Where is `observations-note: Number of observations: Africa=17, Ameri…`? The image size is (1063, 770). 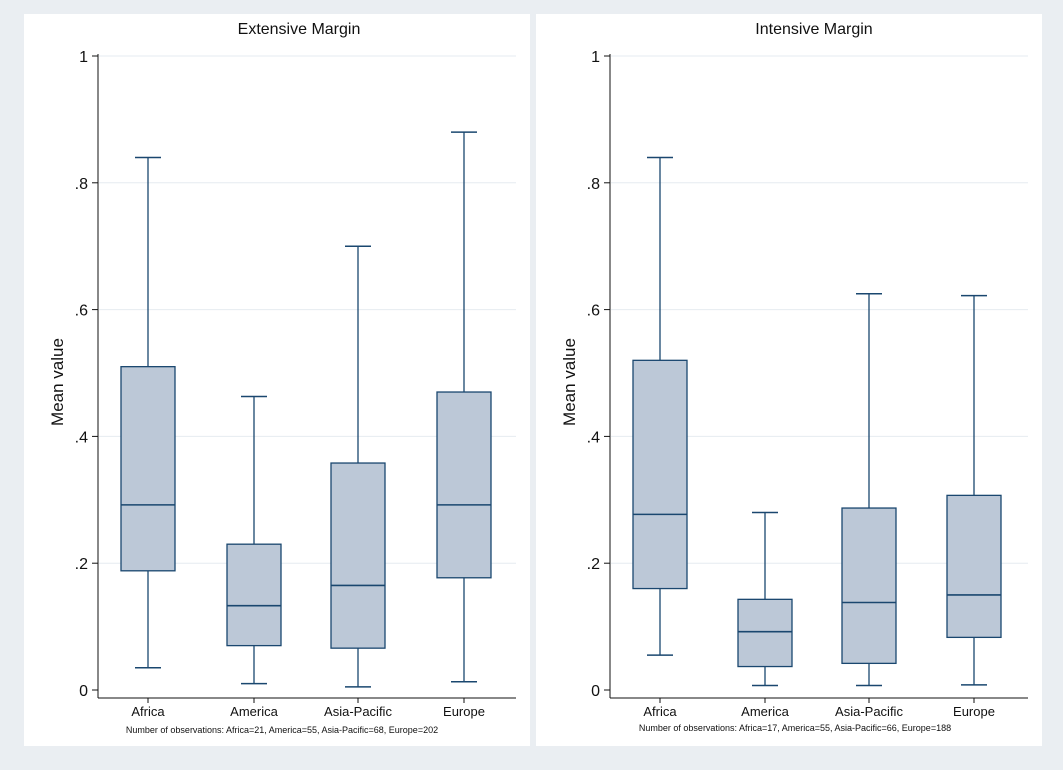 observations-note: Number of observations: Africa=17, Ameri… is located at coordinates (795, 728).